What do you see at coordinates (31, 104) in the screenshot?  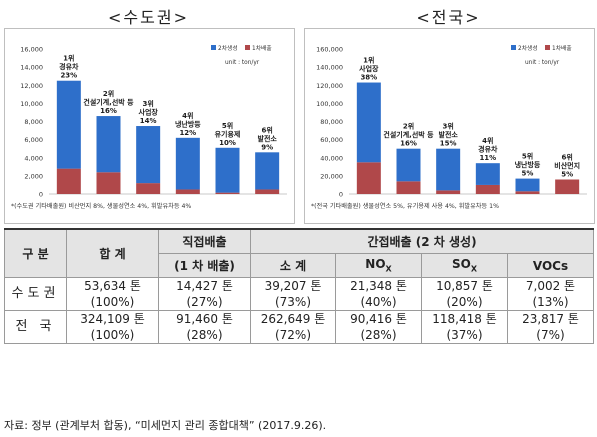 I see `y-tick-label: 10,000` at bounding box center [31, 104].